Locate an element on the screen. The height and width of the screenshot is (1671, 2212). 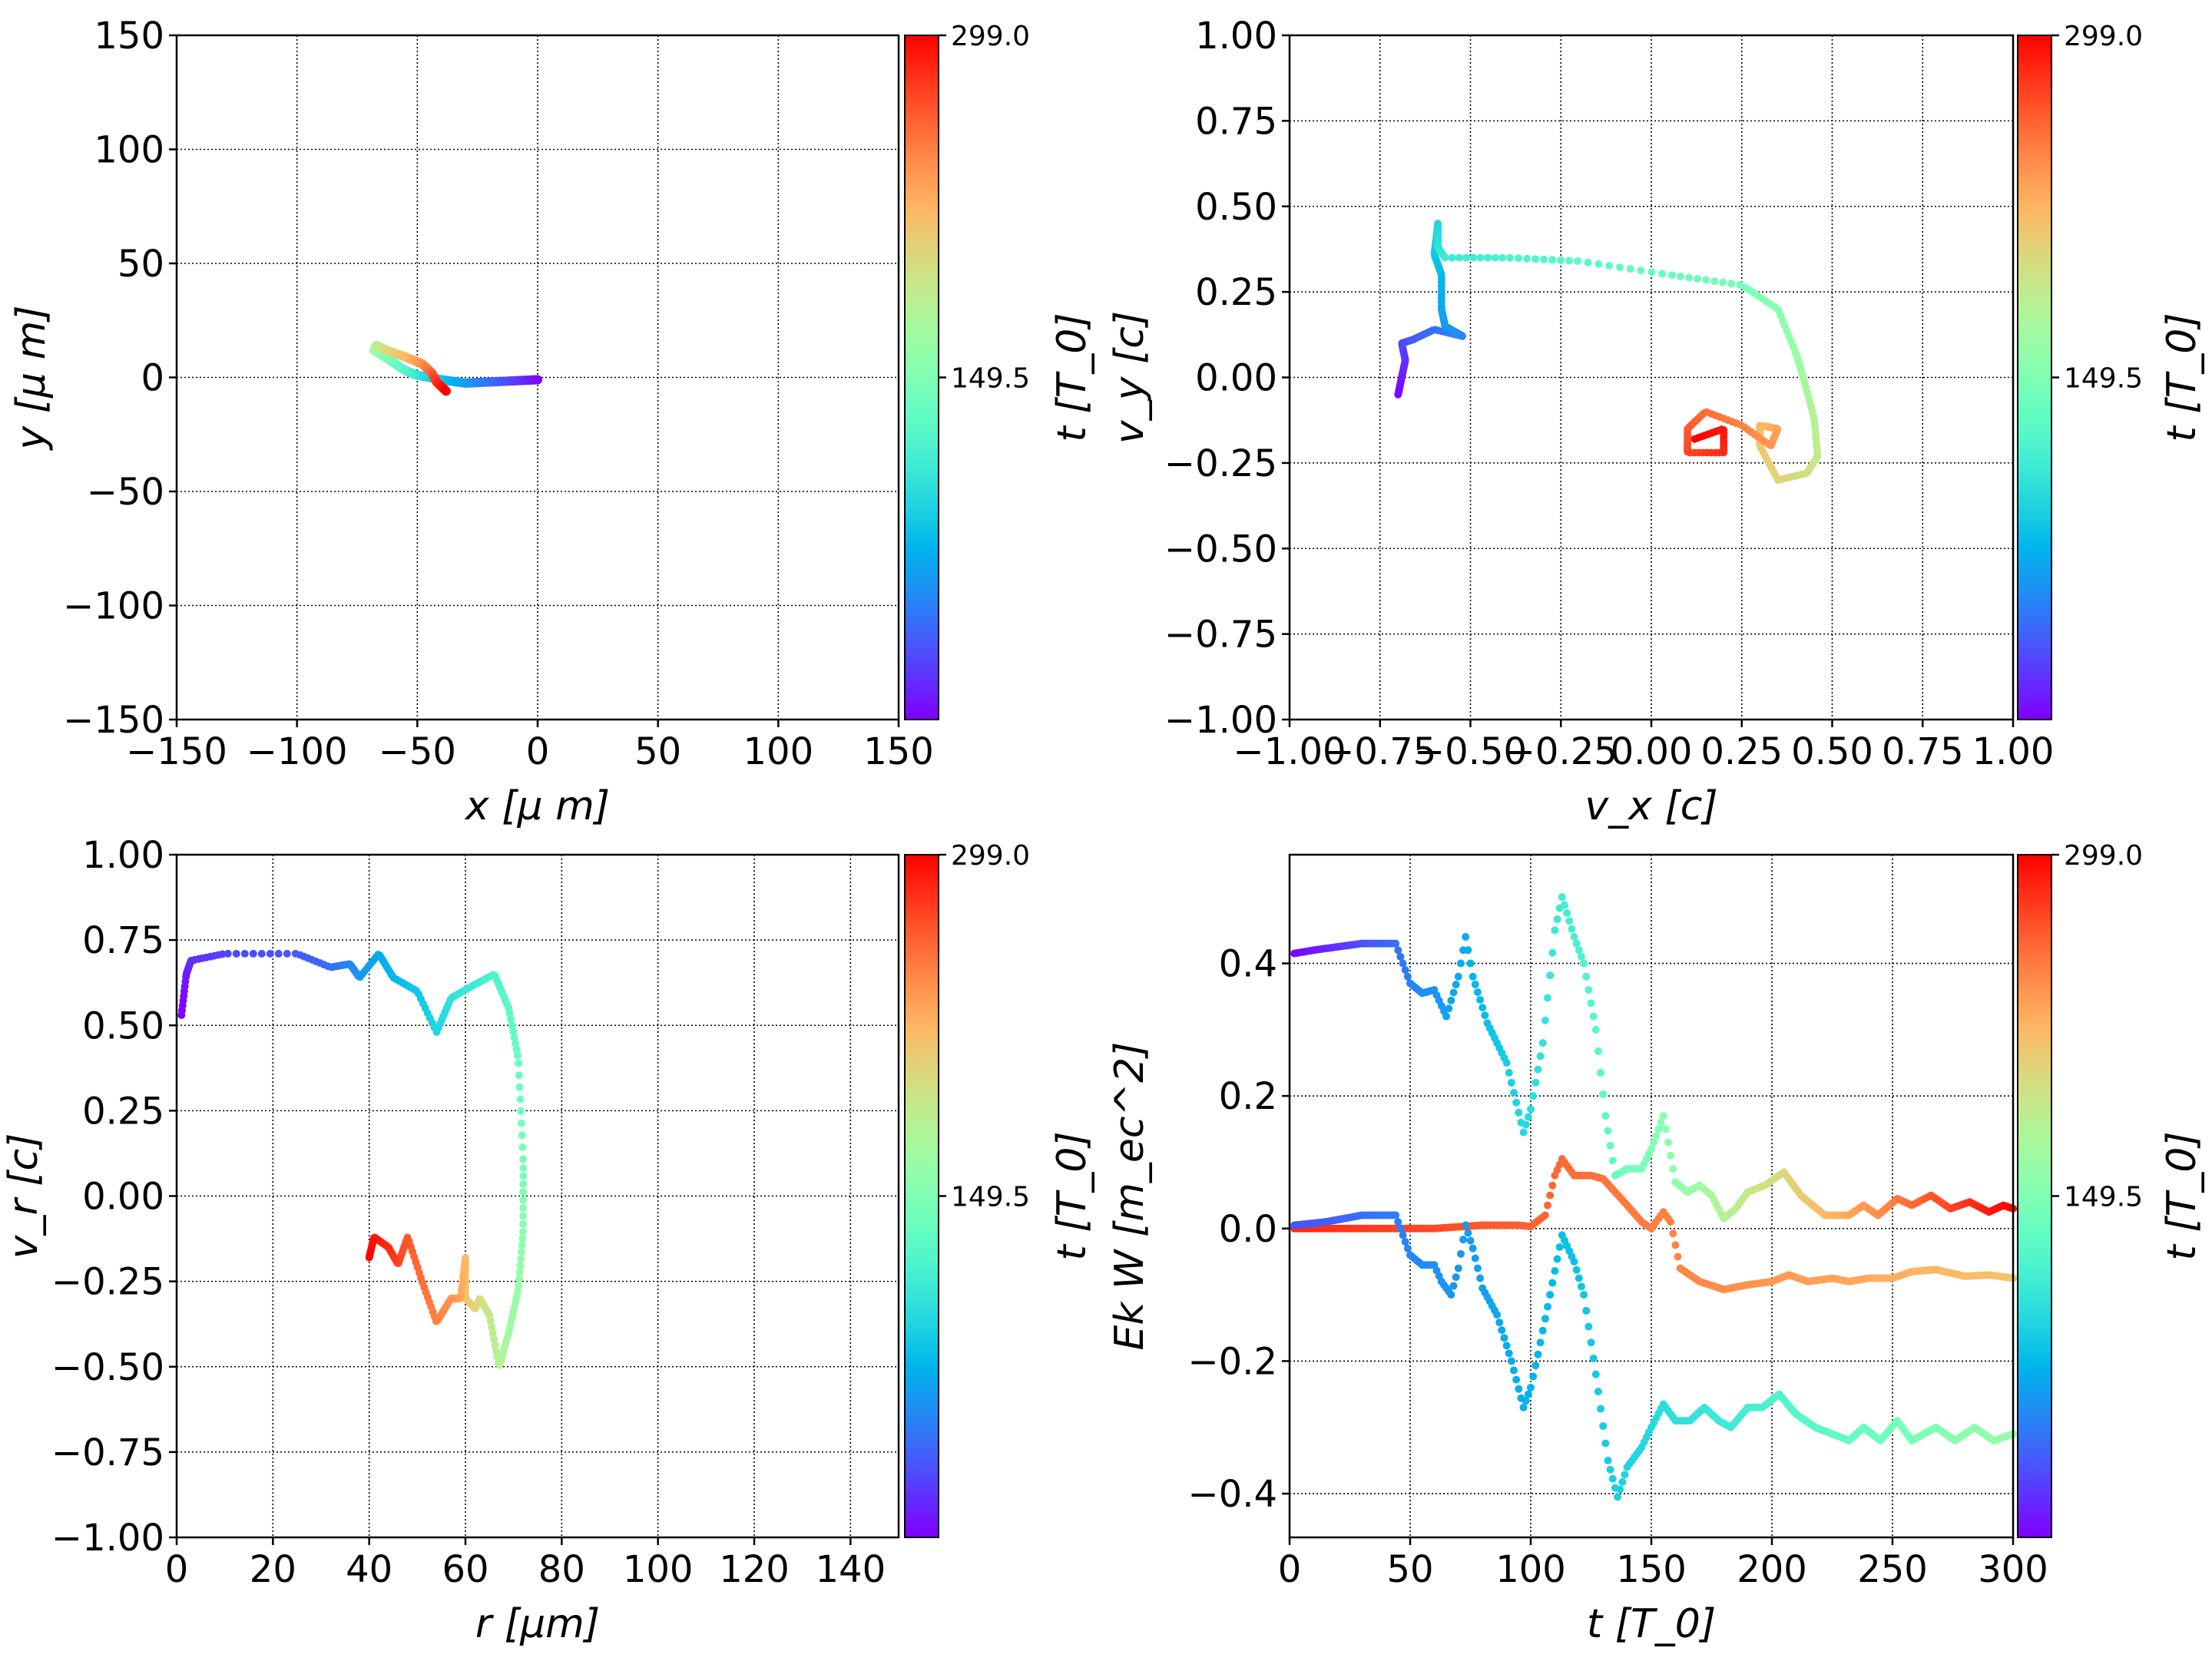
y-tick-label: 0.25 is located at coordinates (123, 1111).